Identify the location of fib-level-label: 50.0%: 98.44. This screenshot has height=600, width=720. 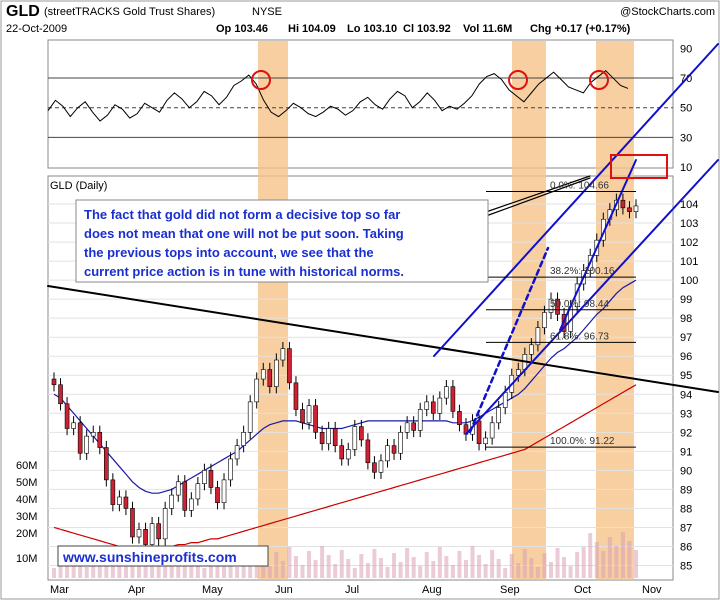
(579, 304).